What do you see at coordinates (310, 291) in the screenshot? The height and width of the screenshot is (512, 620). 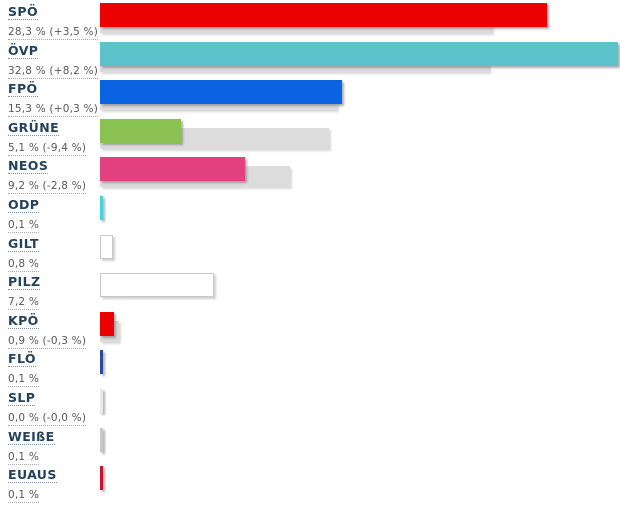 I see `party-row: PILZ 7,2 %` at bounding box center [310, 291].